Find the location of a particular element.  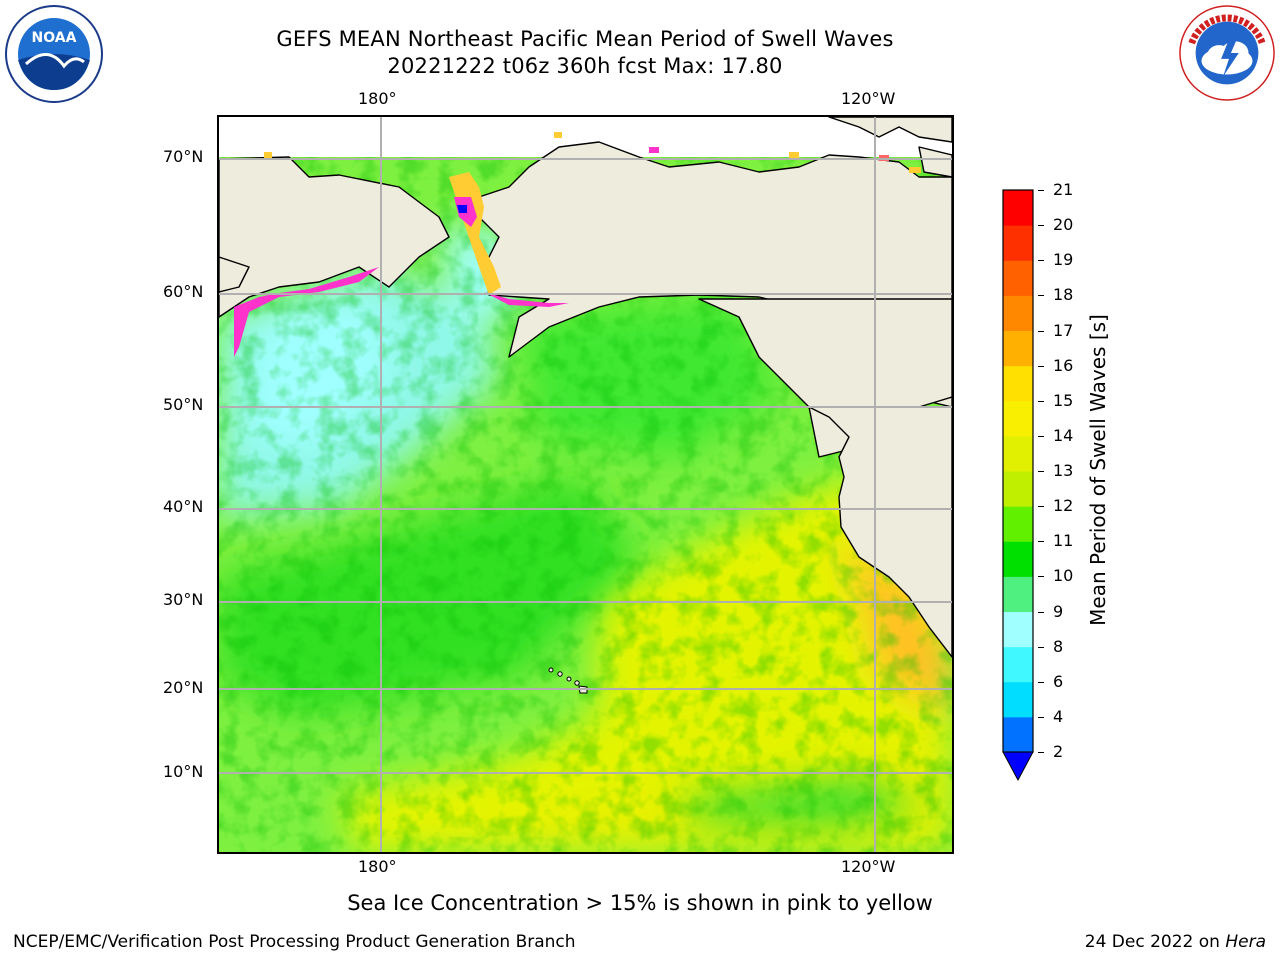

lat-label-40n: 40°N is located at coordinates (183, 506).